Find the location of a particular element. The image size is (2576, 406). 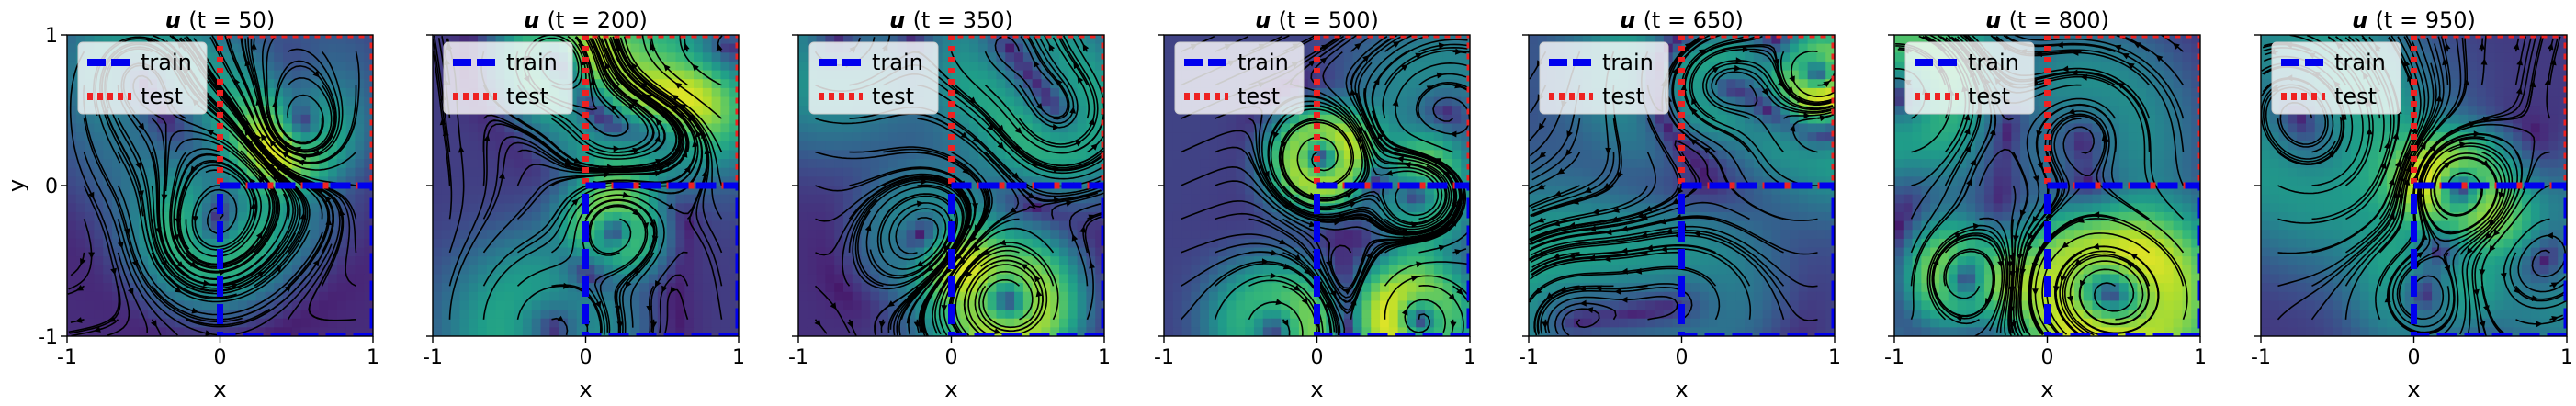

test-region-boundary is located at coordinates (1026, 112).